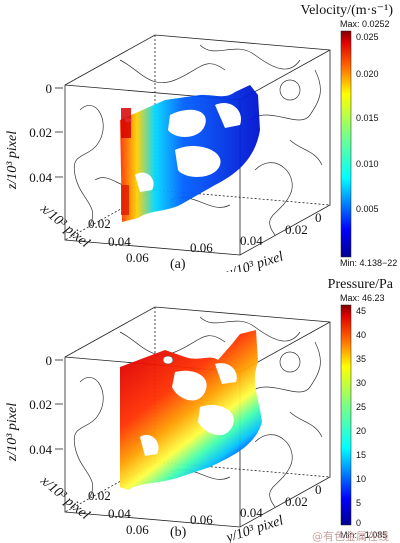  Describe the element at coordinates (347, 10) in the screenshot. I see `colorbar-title: Velocity/(m·s⁻¹)` at that location.